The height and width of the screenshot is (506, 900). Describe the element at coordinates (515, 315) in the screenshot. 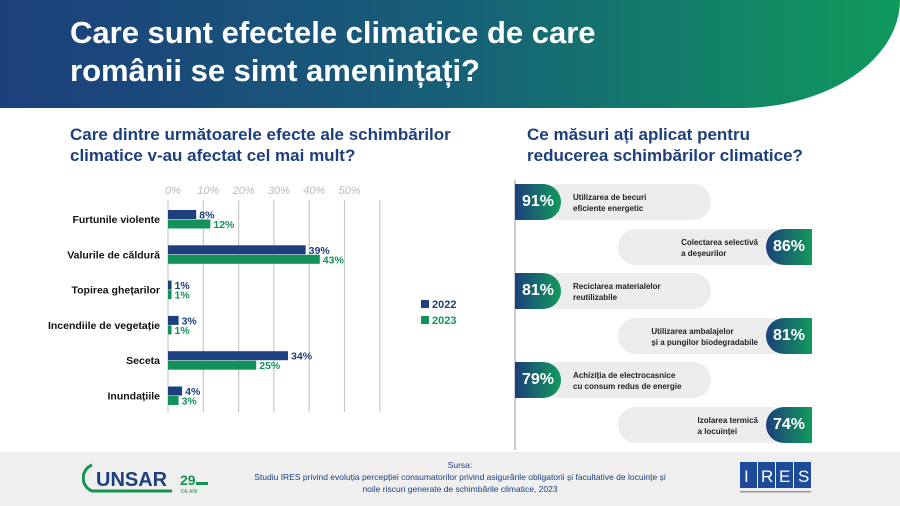

I see `divider` at that location.